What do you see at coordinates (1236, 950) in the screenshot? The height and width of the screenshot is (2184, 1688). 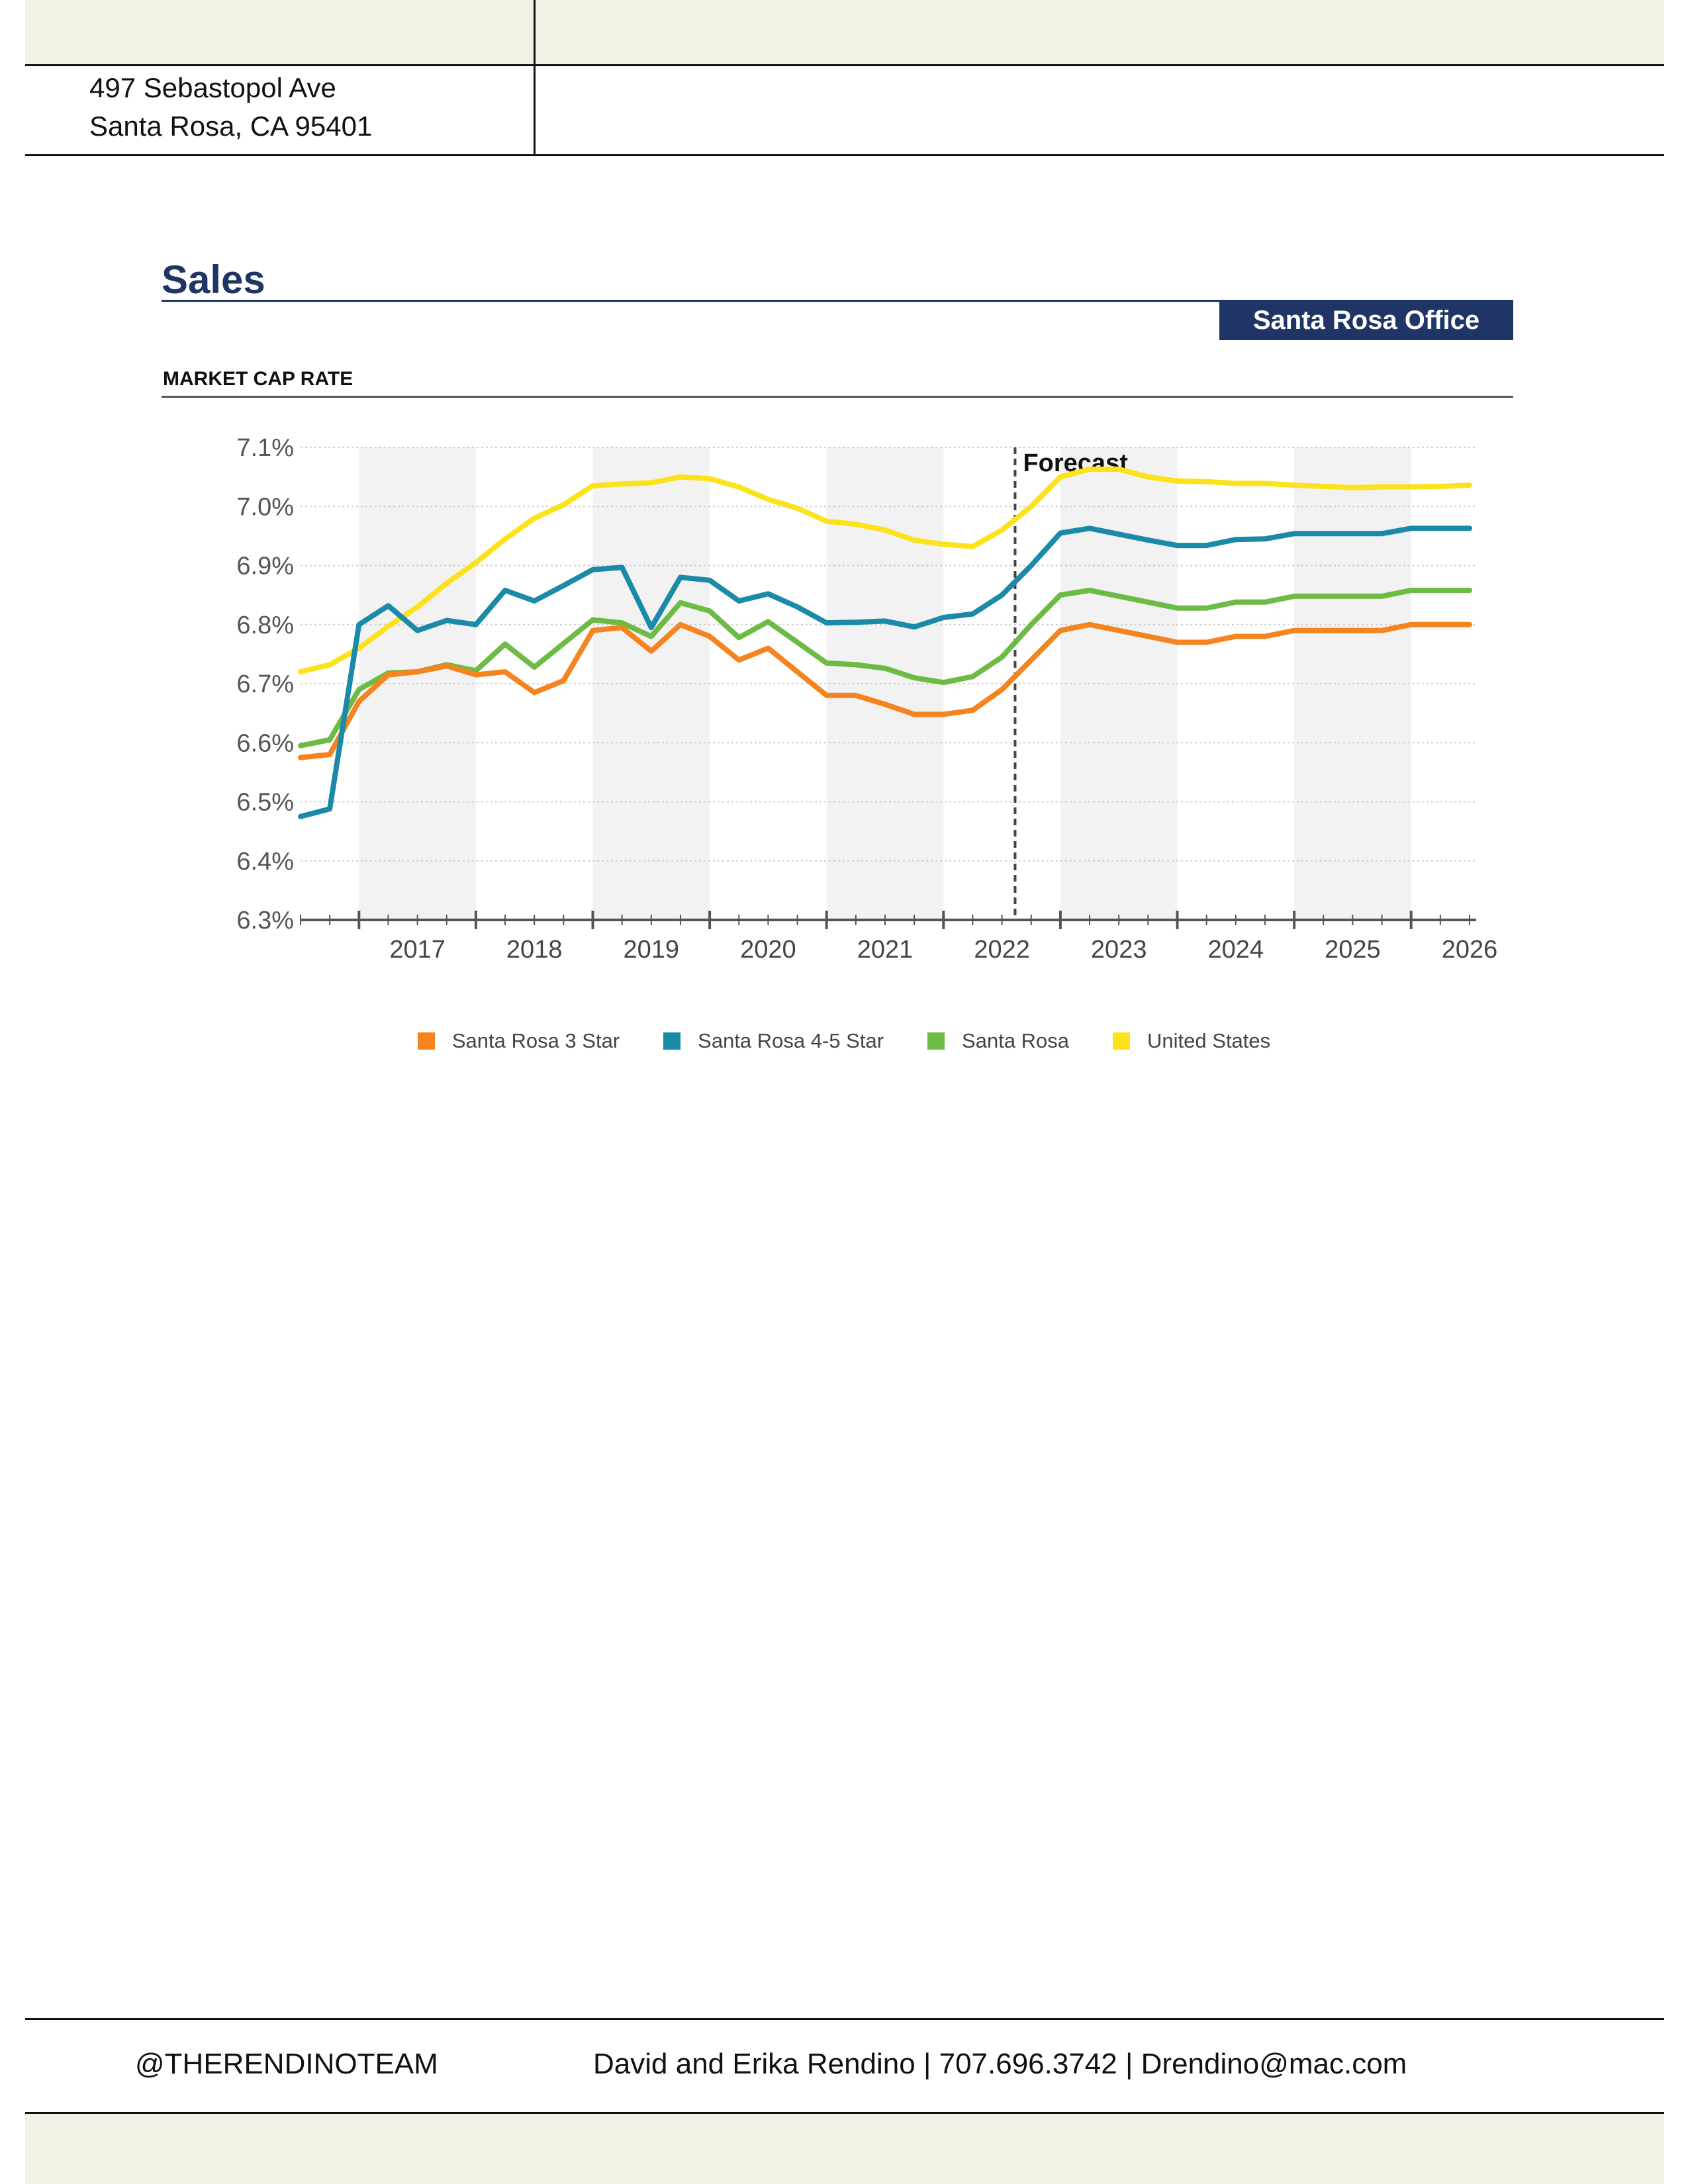 I see `x-tick-label: 2024` at bounding box center [1236, 950].